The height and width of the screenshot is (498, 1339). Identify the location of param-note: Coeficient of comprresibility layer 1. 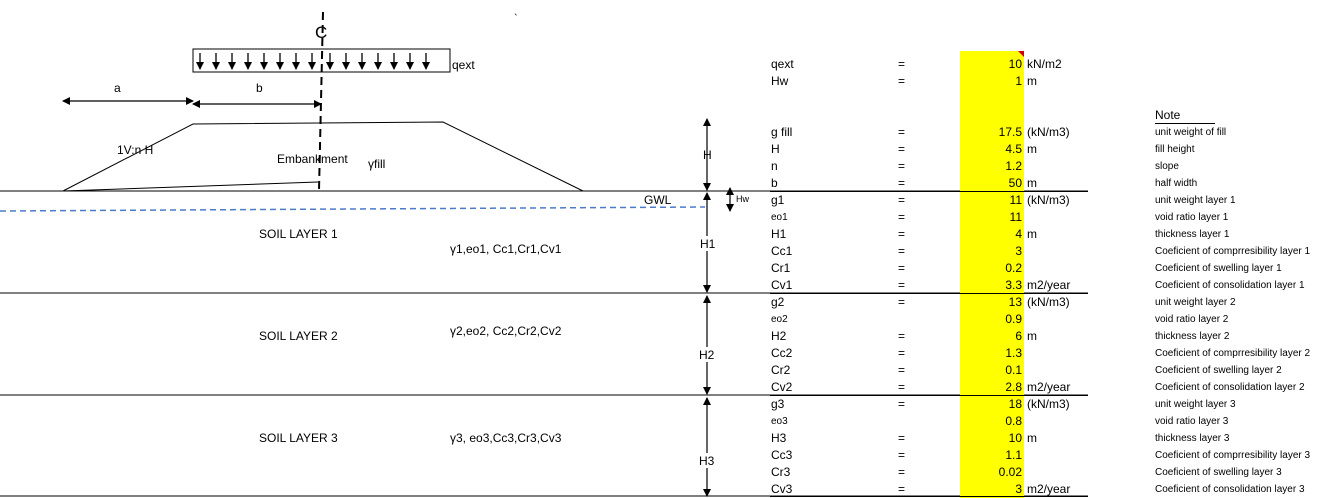
(1233, 251).